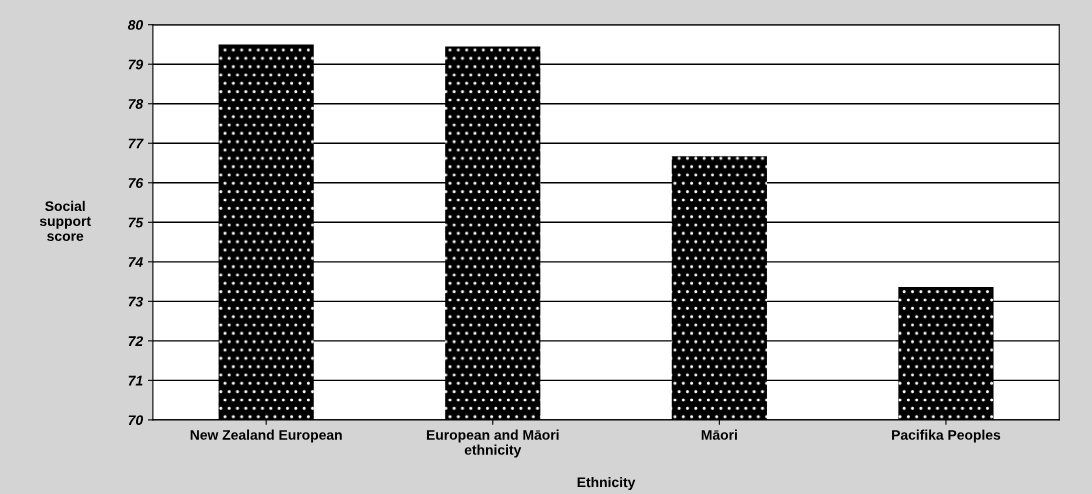 The image size is (1092, 494). I want to click on y-tick-label: 80, so click(135, 25).